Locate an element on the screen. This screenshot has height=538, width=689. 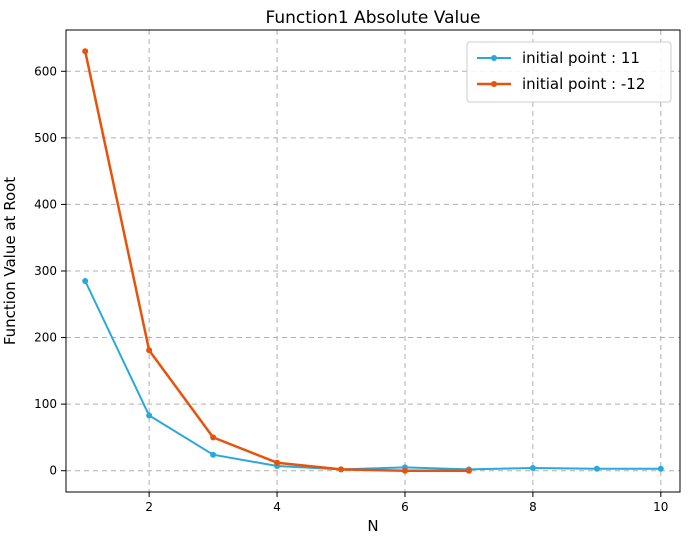
legend-label-series-1: initial point : 11 is located at coordinates (581, 58).